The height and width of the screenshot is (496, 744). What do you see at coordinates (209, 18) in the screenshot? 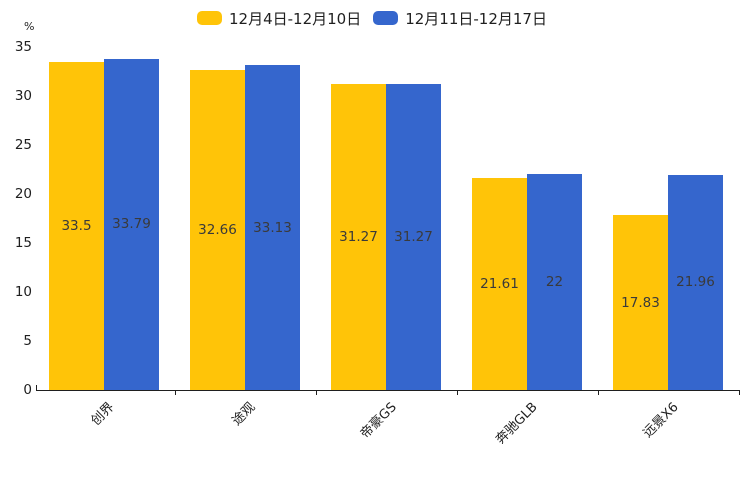
I see `legend-swatch-week1-icon` at bounding box center [209, 18].